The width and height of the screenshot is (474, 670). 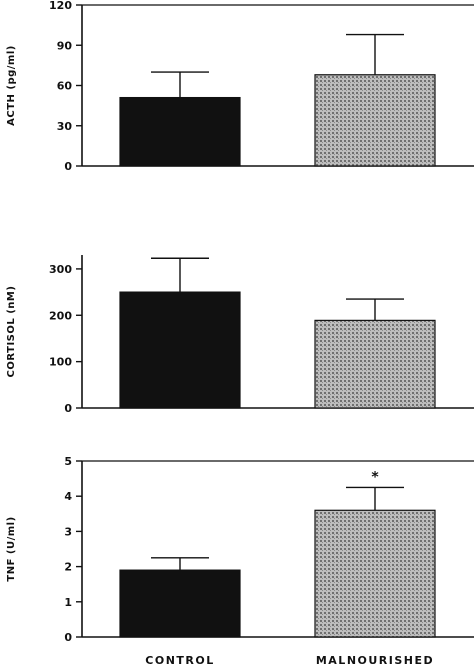 I want to click on y-tick-label: 30, so click(x=65, y=126).